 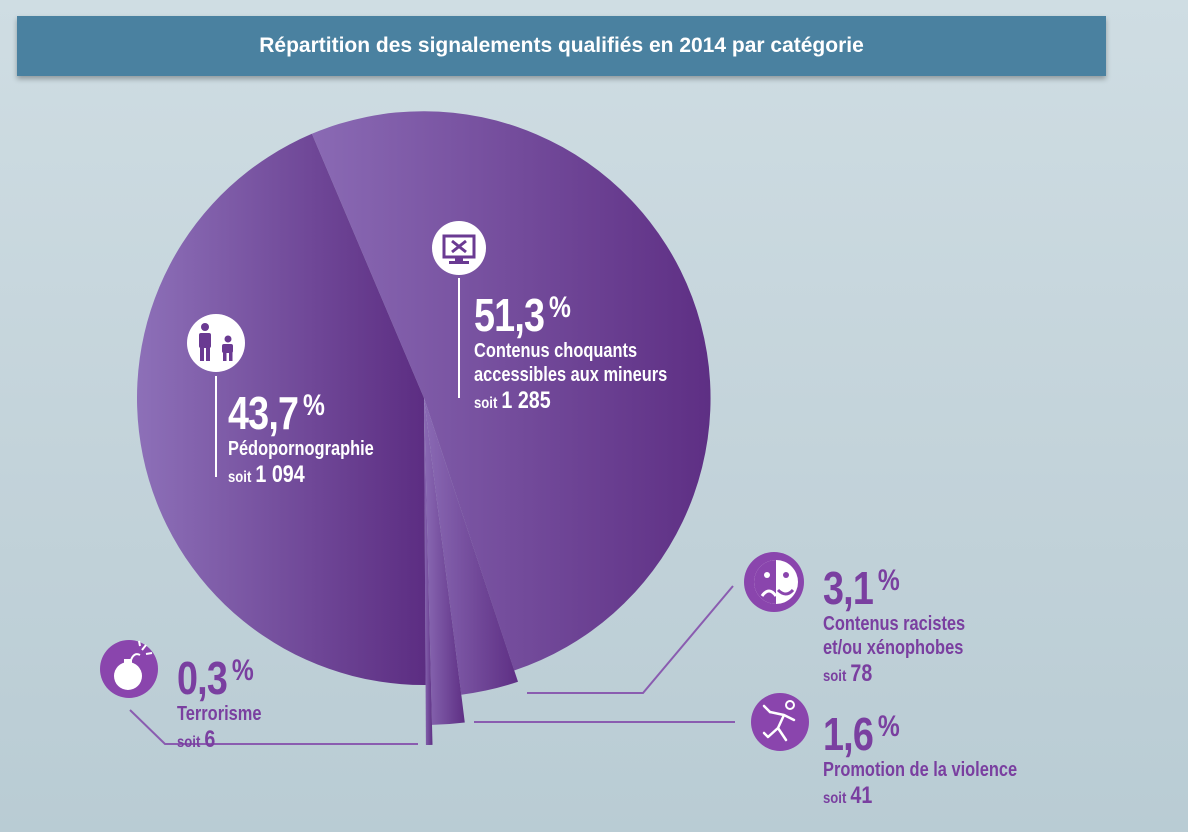 I want to click on count-pedo: soit 1 094, so click(x=266, y=474).